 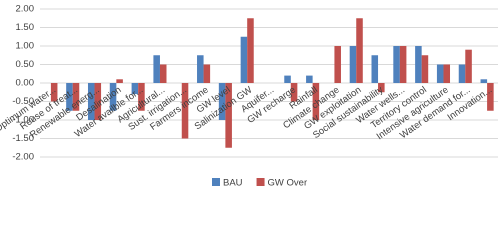 What do you see at coordinates (23, 138) in the screenshot?
I see `y-tick-label: -1.50` at bounding box center [23, 138].